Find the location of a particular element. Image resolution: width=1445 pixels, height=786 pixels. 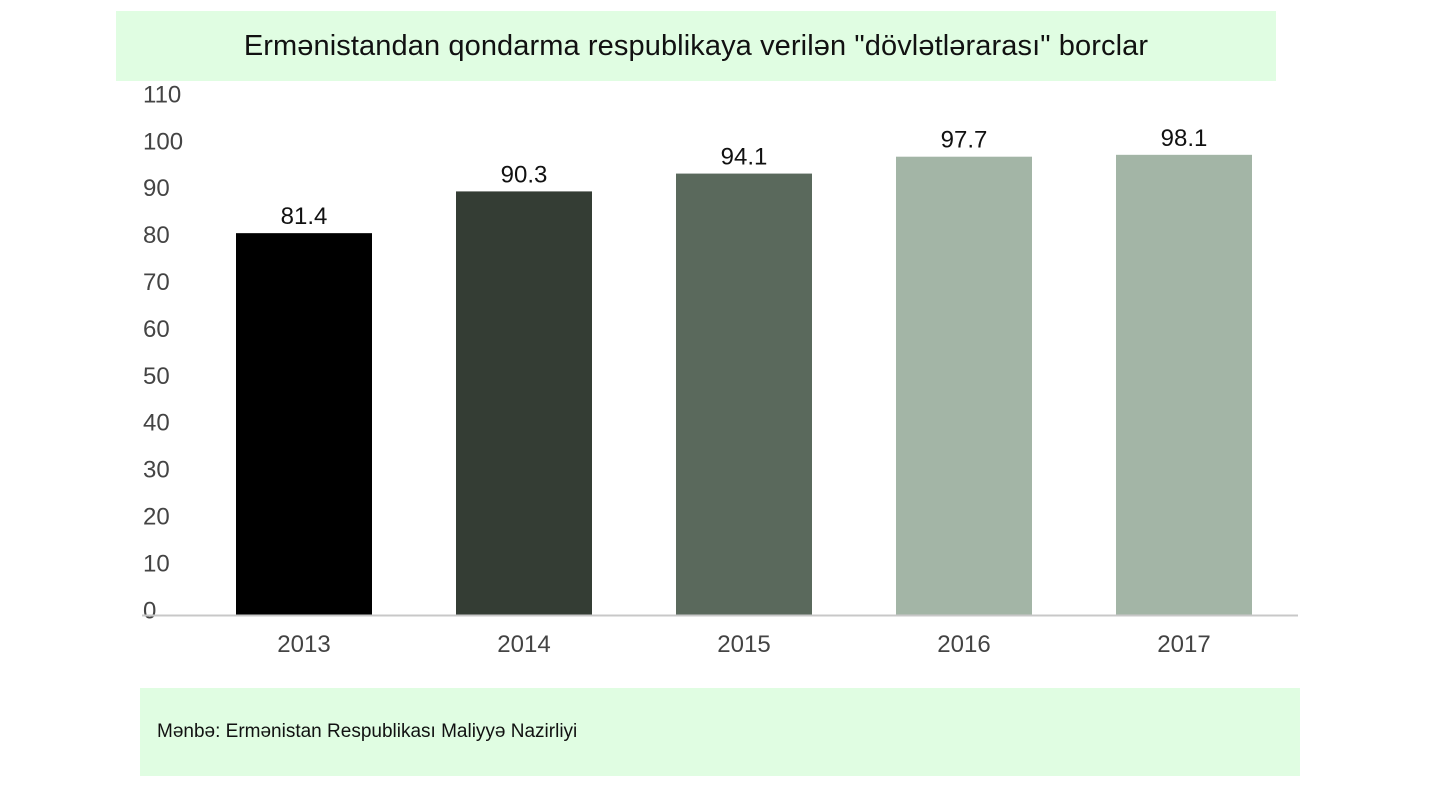

data-labels: 81.4 90.3 94.1 97.7 98.1 is located at coordinates (744, 177).